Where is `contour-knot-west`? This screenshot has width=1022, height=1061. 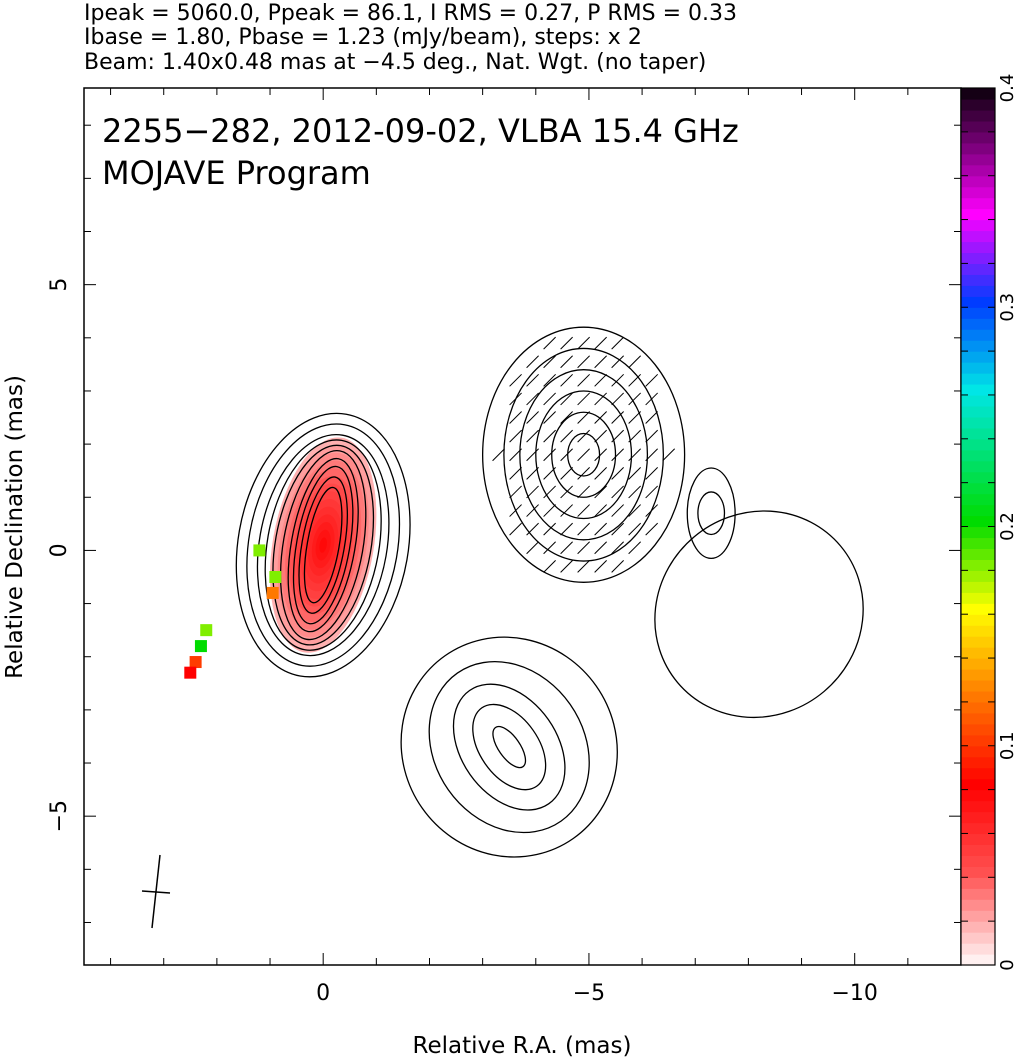 contour-knot-west is located at coordinates (711, 513).